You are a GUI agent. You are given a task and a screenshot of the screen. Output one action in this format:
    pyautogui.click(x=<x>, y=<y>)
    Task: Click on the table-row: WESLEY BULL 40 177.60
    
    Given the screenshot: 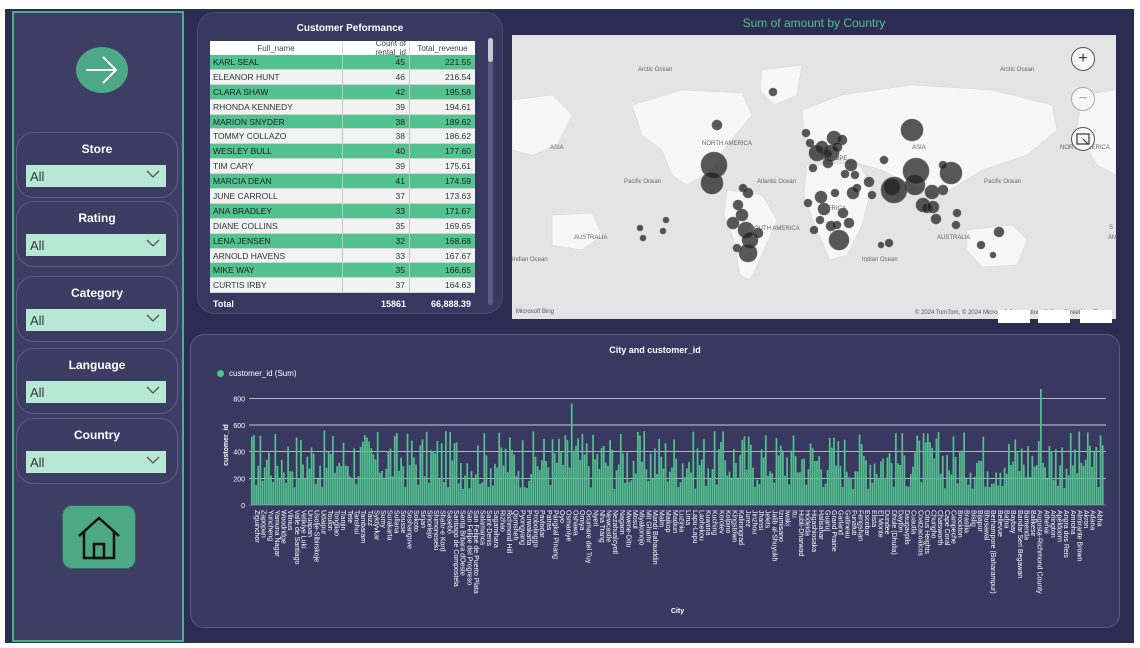 What is the action you would take?
    pyautogui.click(x=342, y=152)
    